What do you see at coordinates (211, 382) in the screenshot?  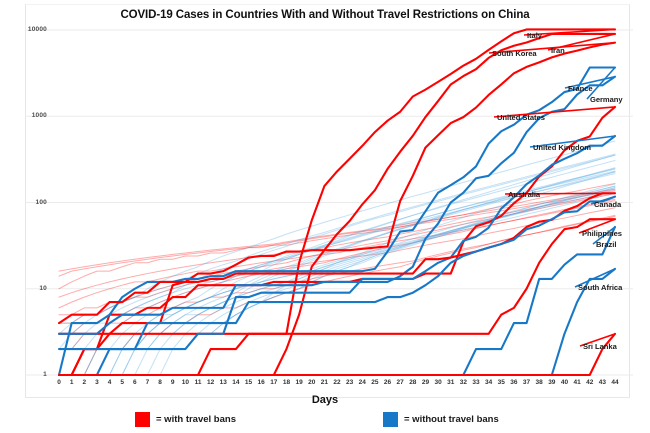 I see `x-axis-tick-label: 12` at bounding box center [211, 382].